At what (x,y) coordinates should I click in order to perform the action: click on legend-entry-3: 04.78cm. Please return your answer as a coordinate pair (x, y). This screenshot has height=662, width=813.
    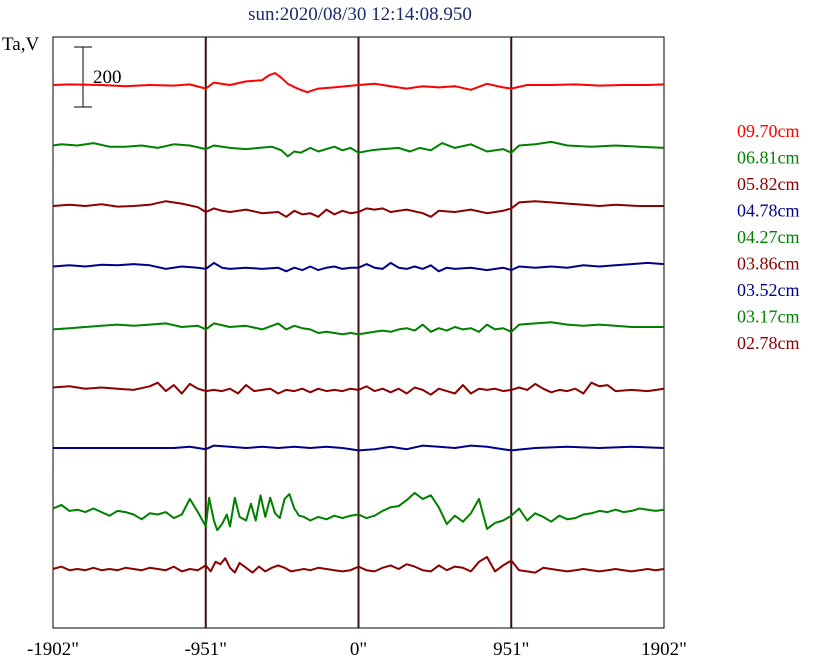
    Looking at the image, I should click on (768, 211).